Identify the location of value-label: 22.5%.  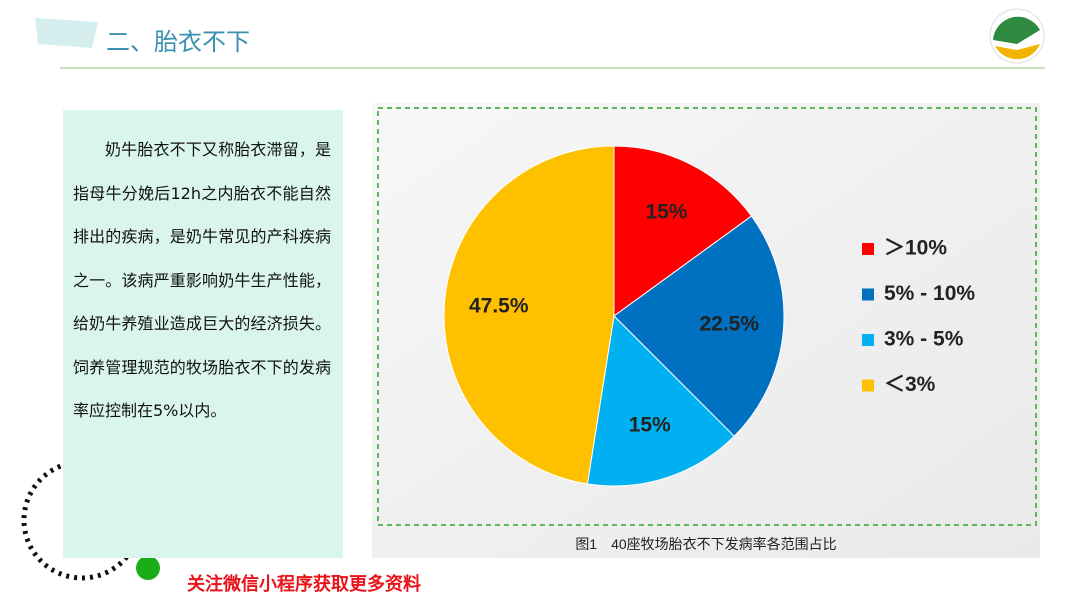
(729, 324).